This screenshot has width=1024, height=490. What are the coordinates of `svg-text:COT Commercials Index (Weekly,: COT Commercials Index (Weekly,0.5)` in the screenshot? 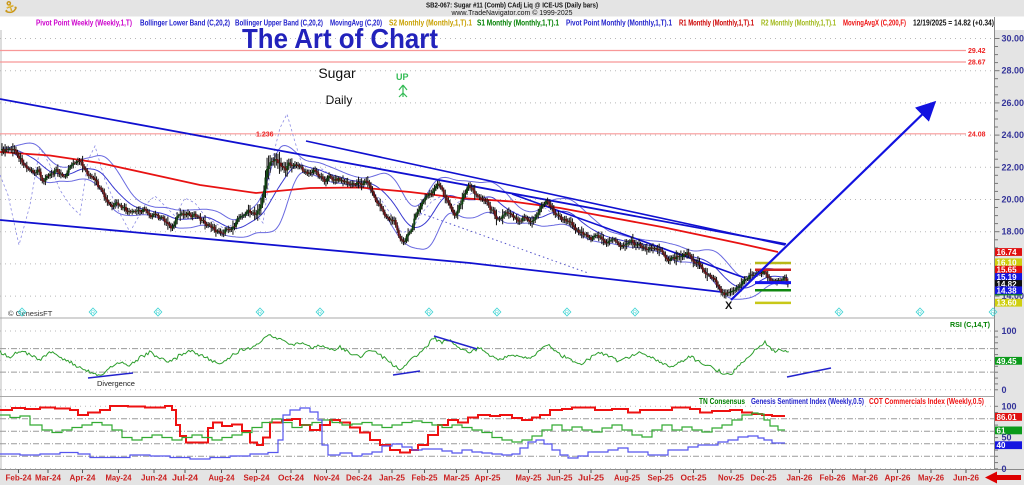 It's located at (926, 401).